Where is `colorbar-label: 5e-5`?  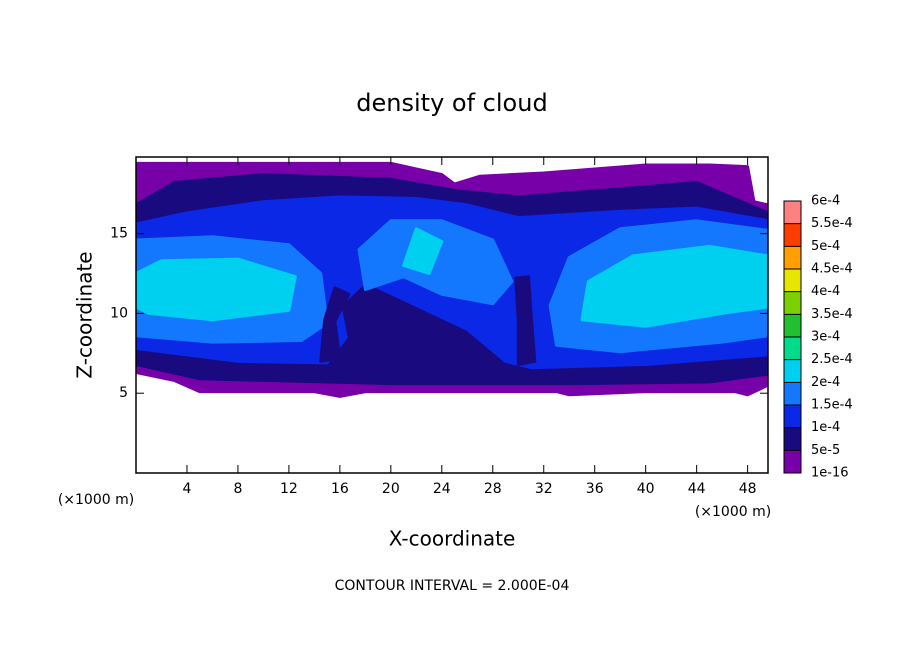 colorbar-label: 5e-5 is located at coordinates (825, 450).